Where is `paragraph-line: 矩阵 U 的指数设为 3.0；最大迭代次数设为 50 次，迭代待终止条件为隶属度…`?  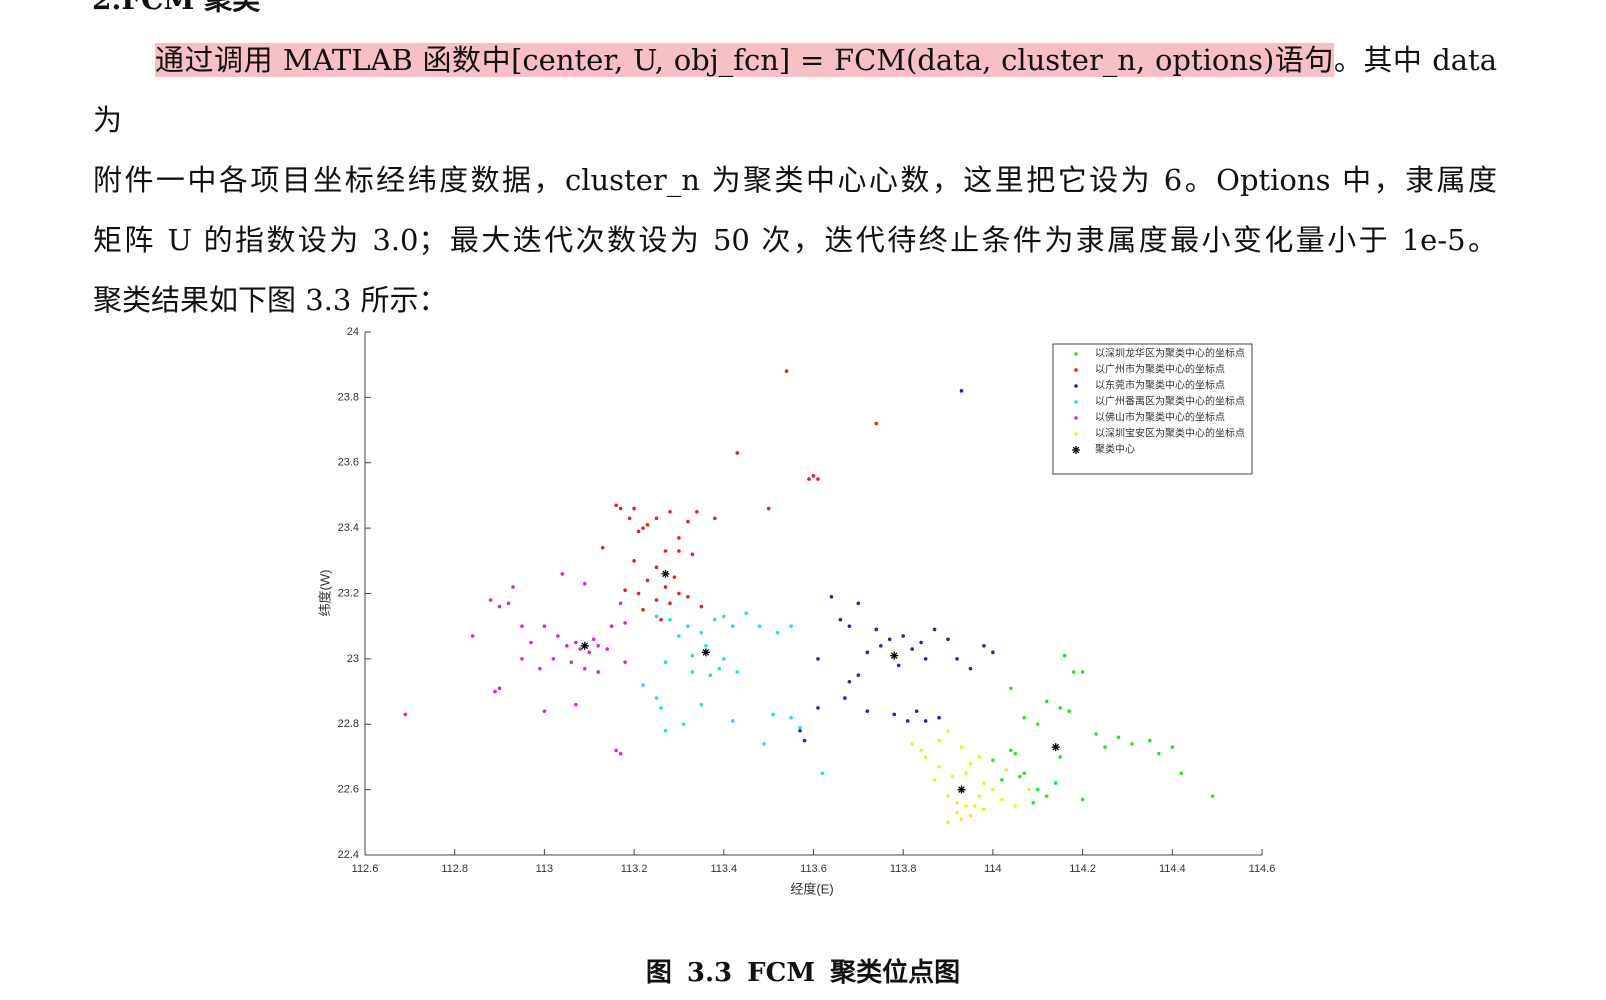
paragraph-line: 矩阵 U 的指数设为 3.0；最大迭代次数设为 50 次，迭代待终止条件为隶属度… is located at coordinates (795, 240).